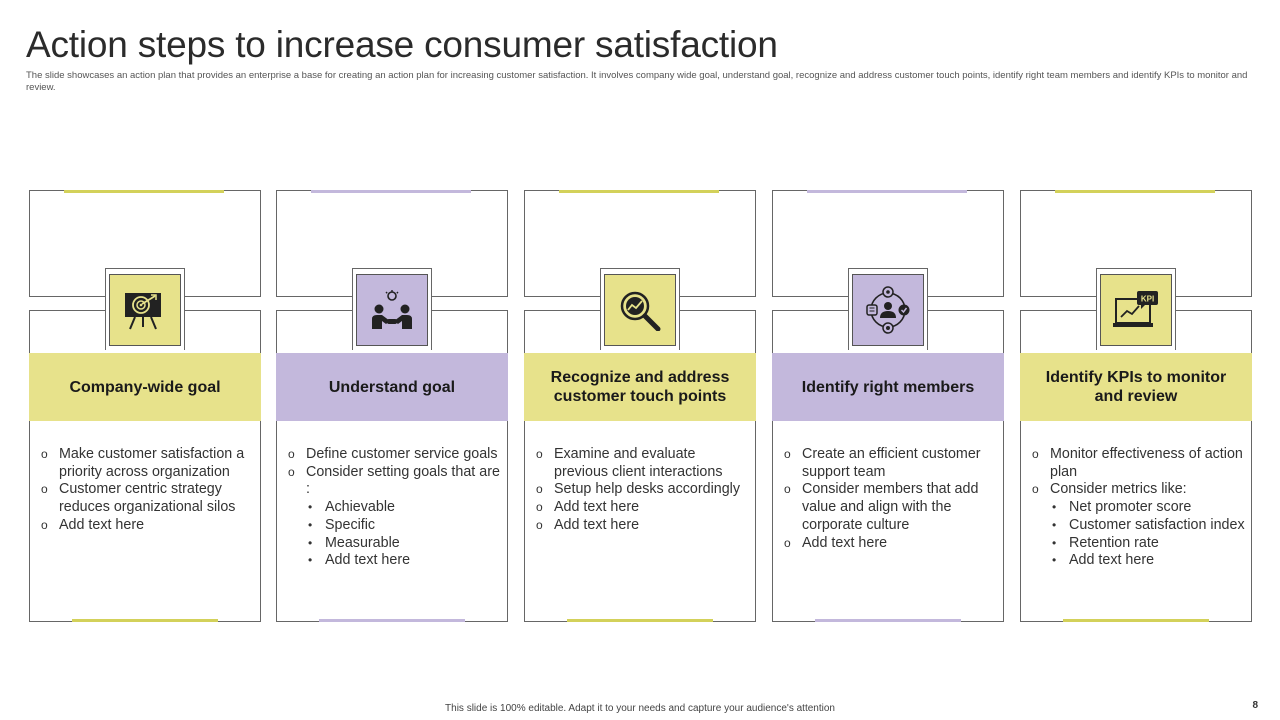 The width and height of the screenshot is (1280, 720). What do you see at coordinates (1255, 705) in the screenshot?
I see `page-number: 8` at bounding box center [1255, 705].